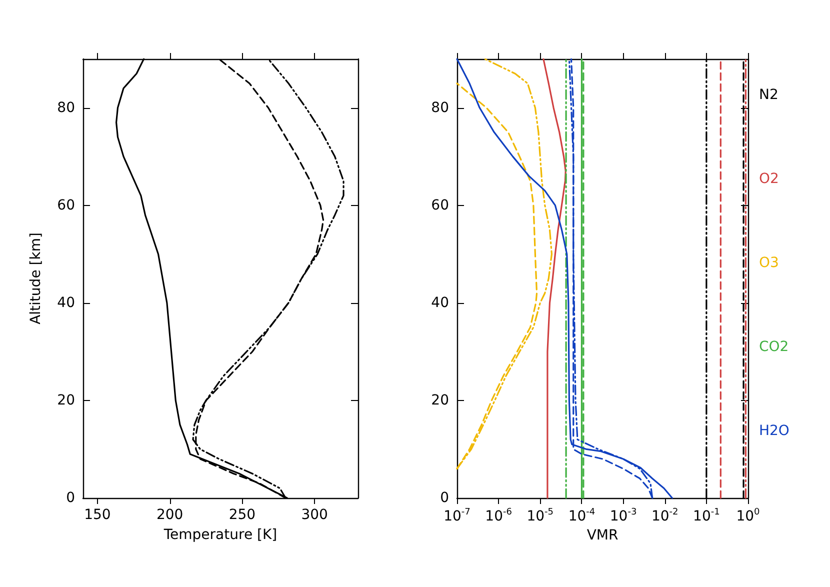  Describe the element at coordinates (97, 515) in the screenshot. I see `x-tick-label: 150` at that location.